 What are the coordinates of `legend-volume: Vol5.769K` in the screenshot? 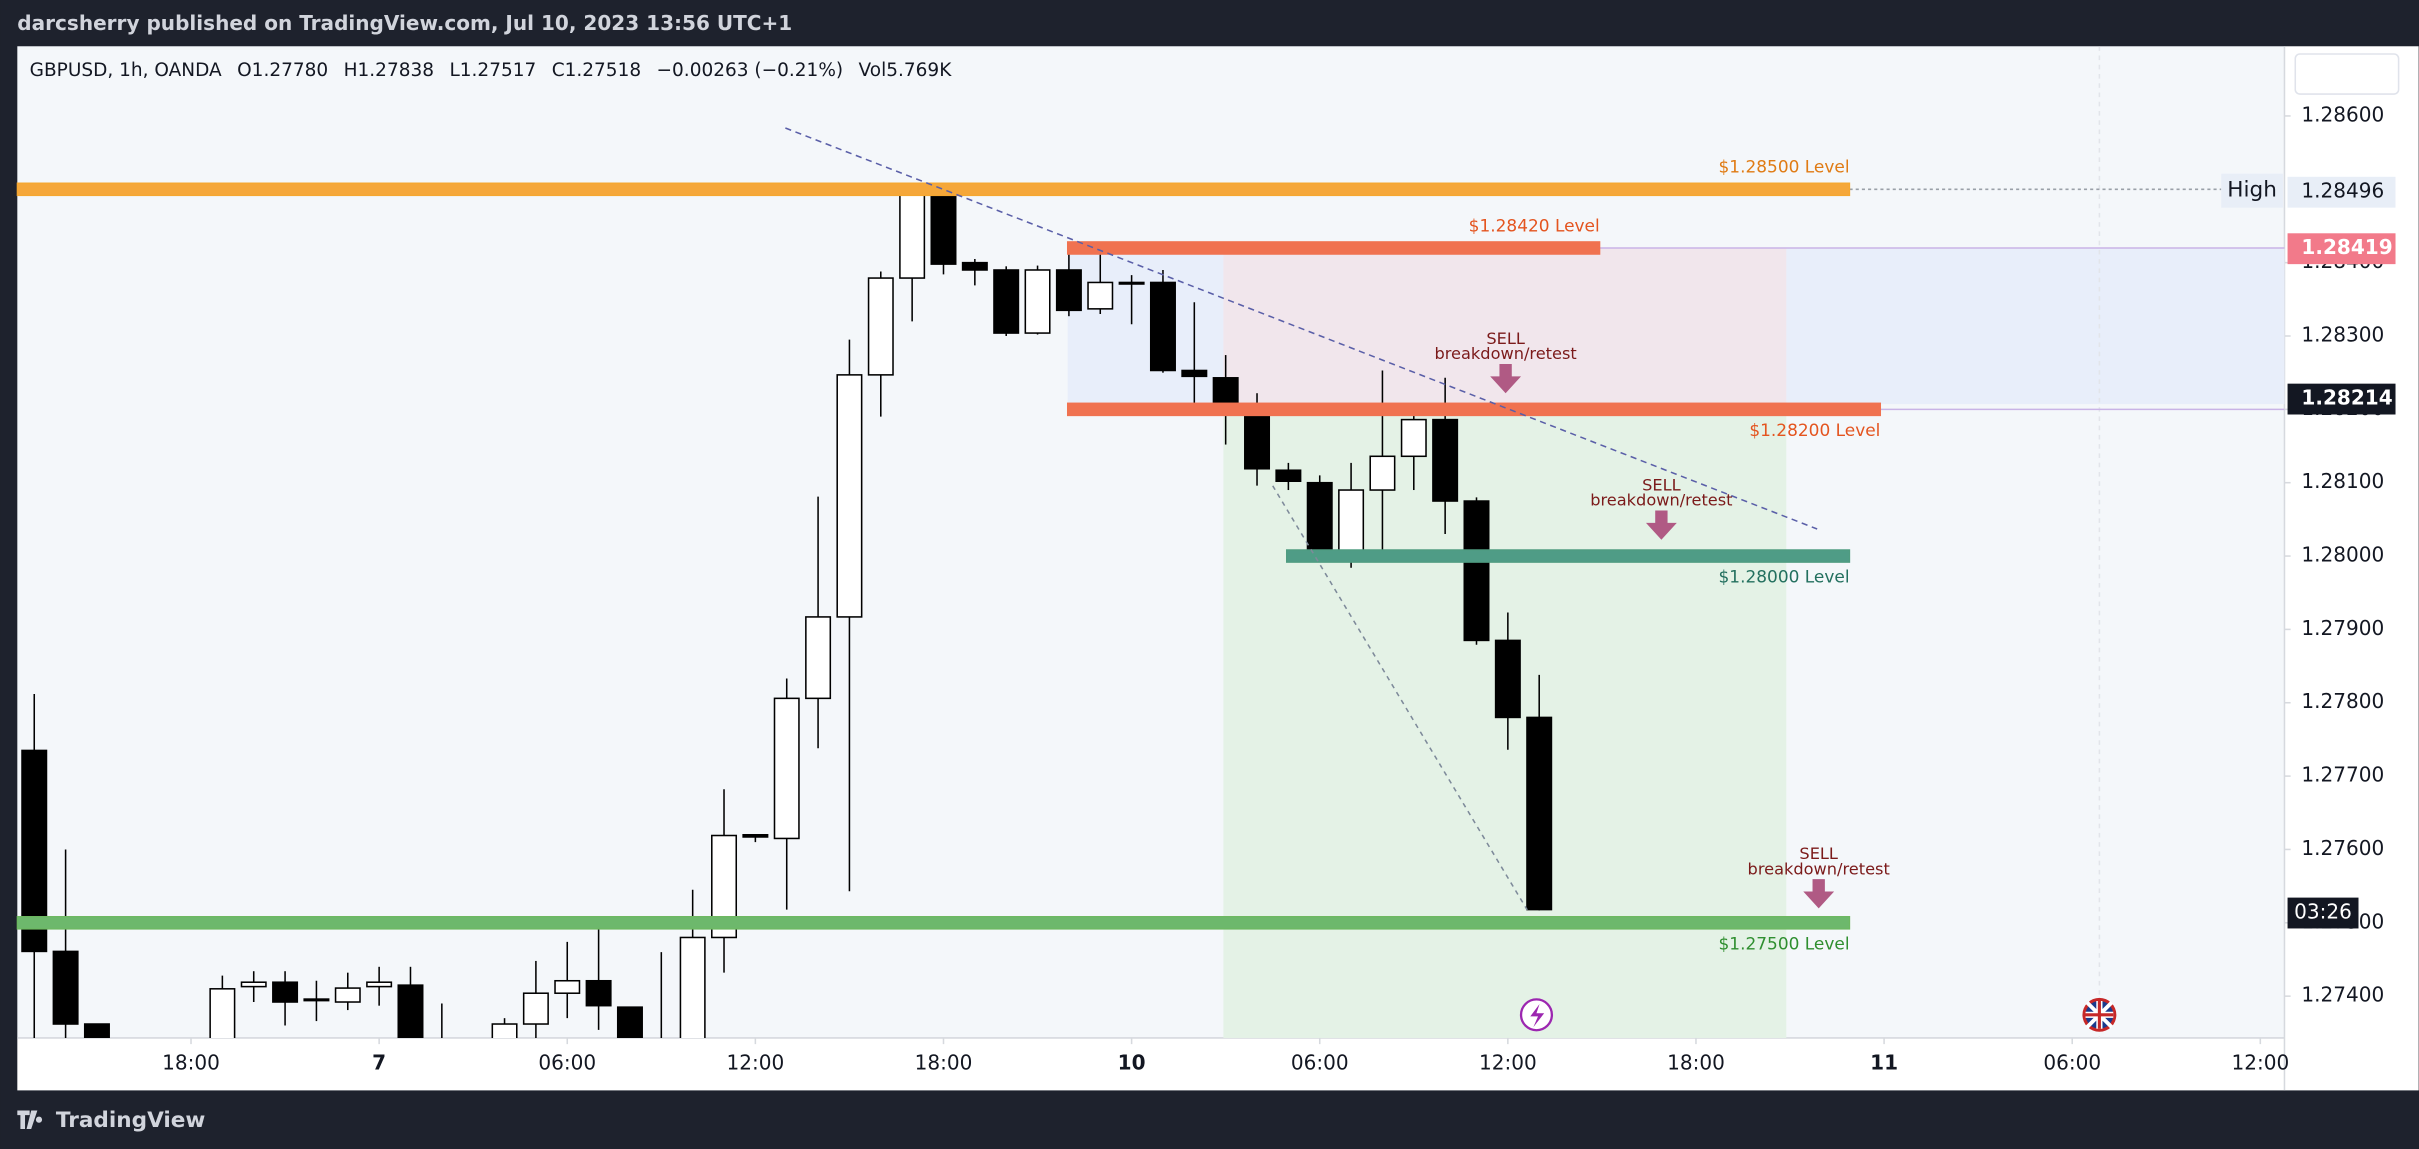 It's located at (906, 70).